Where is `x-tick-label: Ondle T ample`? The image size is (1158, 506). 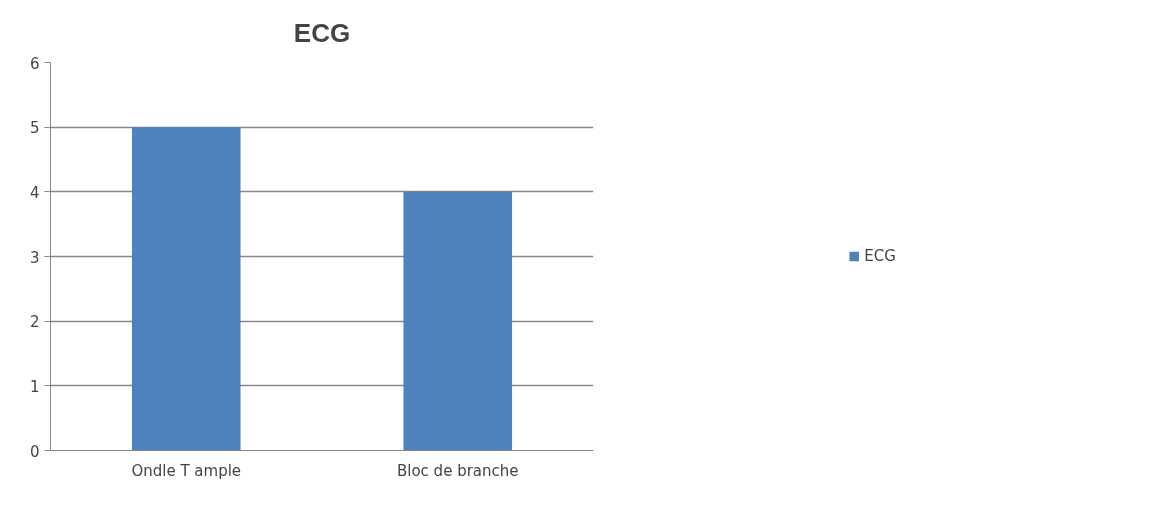
x-tick-label: Ondle T ample is located at coordinates (186, 470).